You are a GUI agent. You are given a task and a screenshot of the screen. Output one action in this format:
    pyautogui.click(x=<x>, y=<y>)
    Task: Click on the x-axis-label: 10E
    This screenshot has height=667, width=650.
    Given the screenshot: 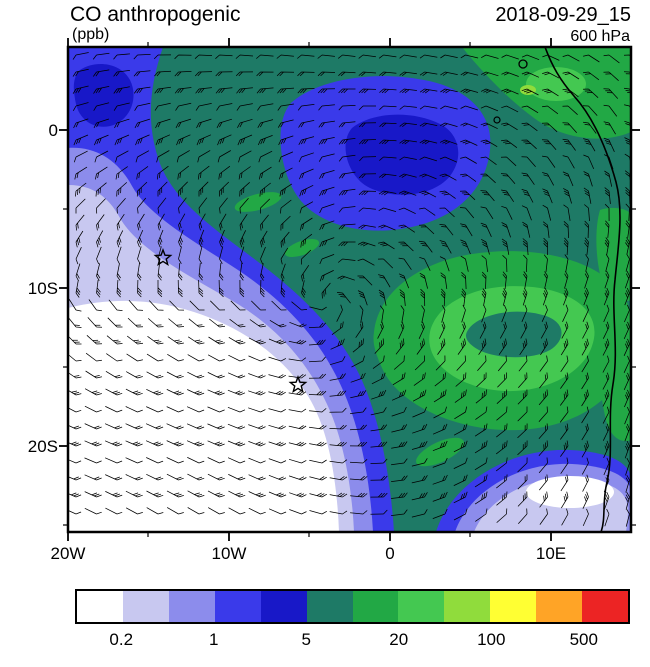 What is the action you would take?
    pyautogui.click(x=551, y=553)
    